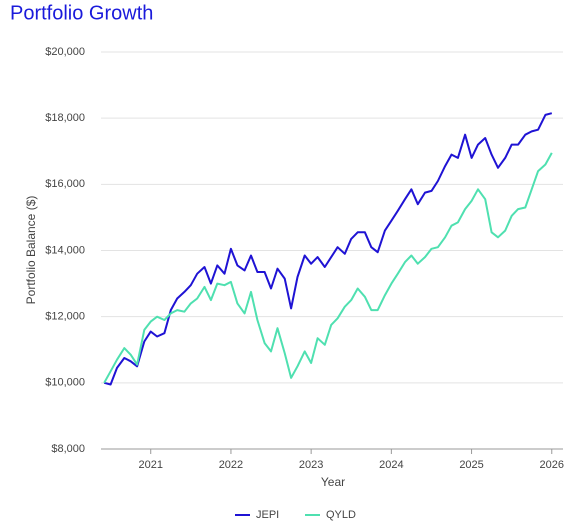 Image resolution: width=588 pixels, height=526 pixels. What do you see at coordinates (65, 184) in the screenshot?
I see `y-tick-label: $16,000` at bounding box center [65, 184].